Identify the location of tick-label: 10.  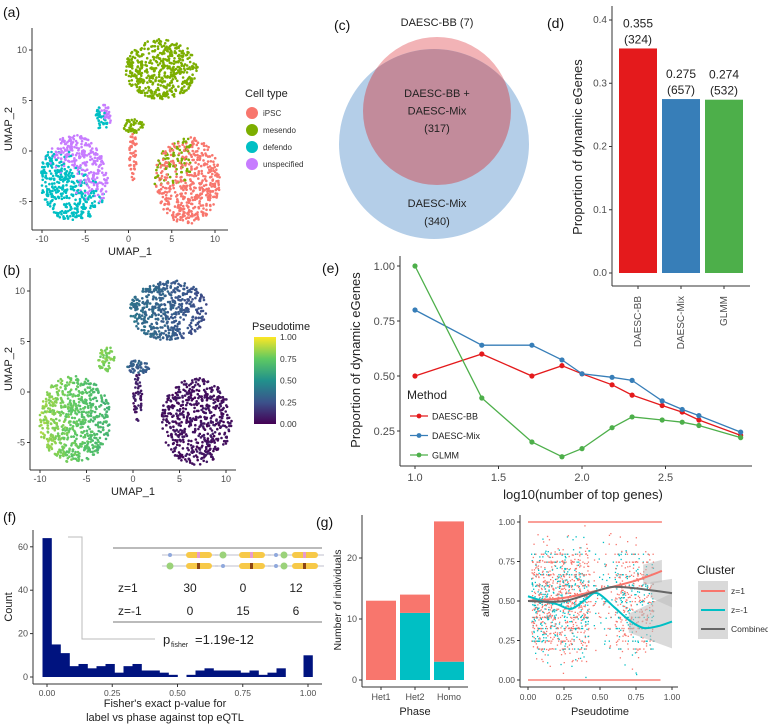
(215, 239).